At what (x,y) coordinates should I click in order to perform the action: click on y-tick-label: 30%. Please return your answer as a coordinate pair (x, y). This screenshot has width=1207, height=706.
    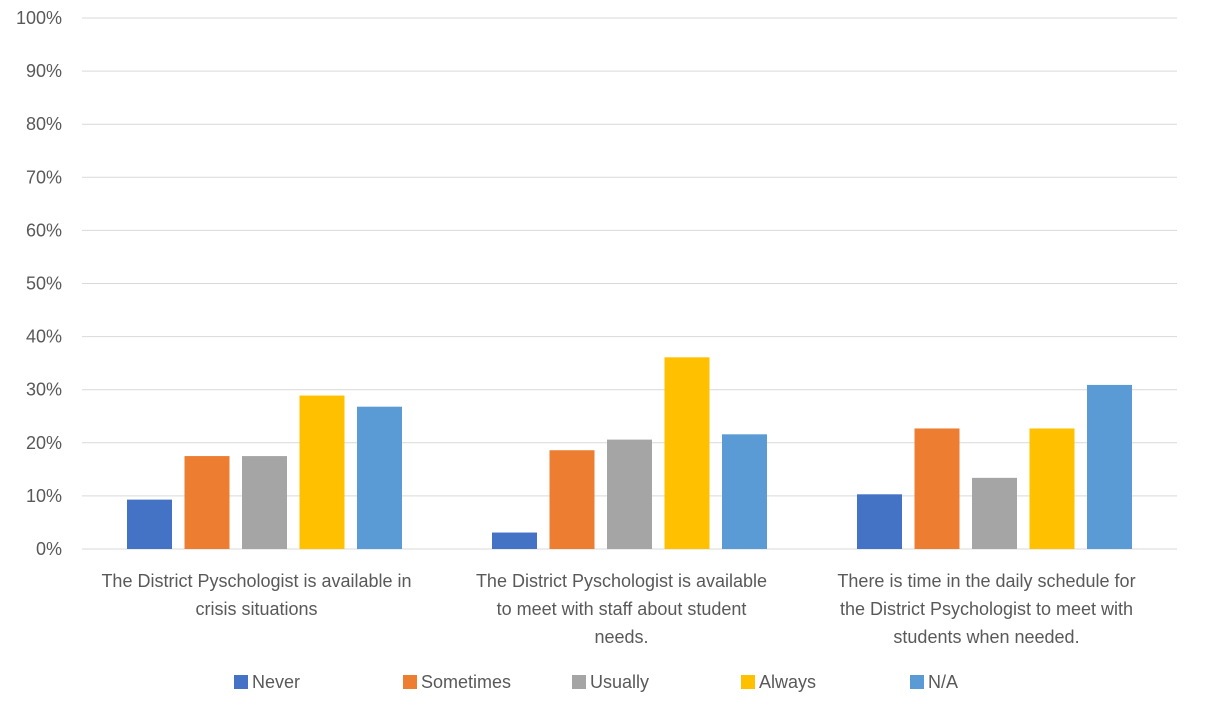
    Looking at the image, I should click on (44, 390).